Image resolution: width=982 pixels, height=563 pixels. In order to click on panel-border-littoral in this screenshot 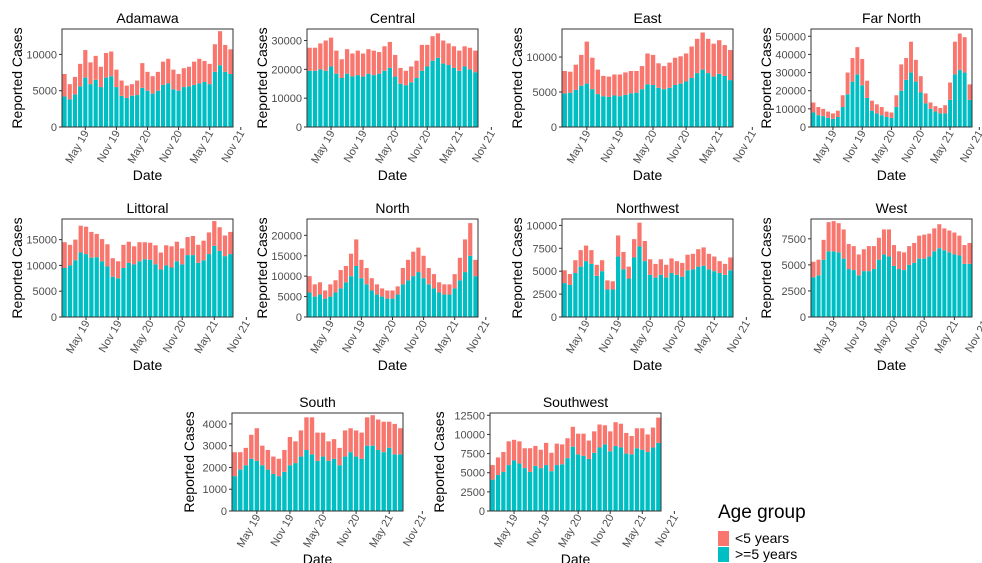, I will do `click(147, 268)`.